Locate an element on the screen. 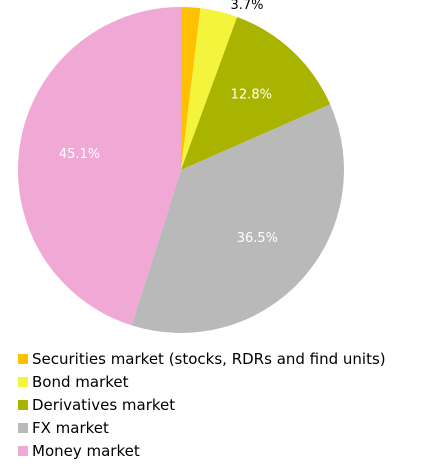 This screenshot has width=429, height=466. slice-data-label-1: 3.7% is located at coordinates (247, 6).